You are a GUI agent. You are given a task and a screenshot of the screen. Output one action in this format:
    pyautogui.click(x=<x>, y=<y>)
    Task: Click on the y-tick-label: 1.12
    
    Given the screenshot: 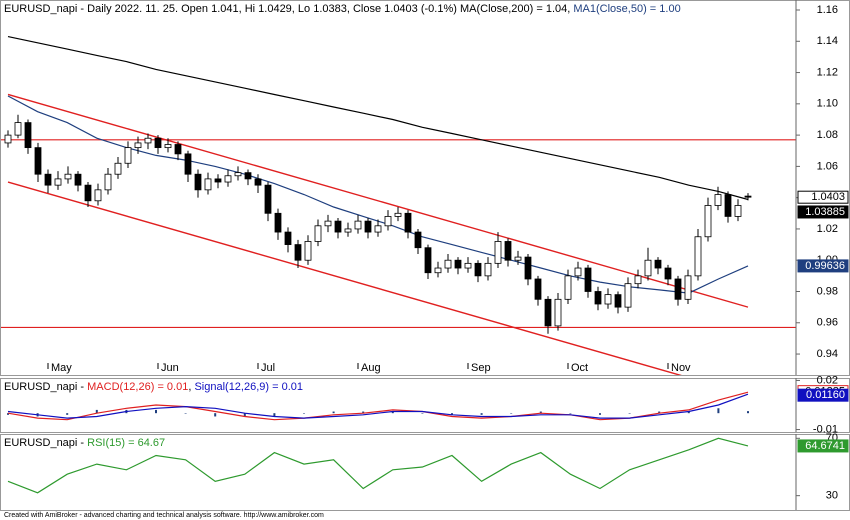 What is the action you would take?
    pyautogui.click(x=827, y=72)
    